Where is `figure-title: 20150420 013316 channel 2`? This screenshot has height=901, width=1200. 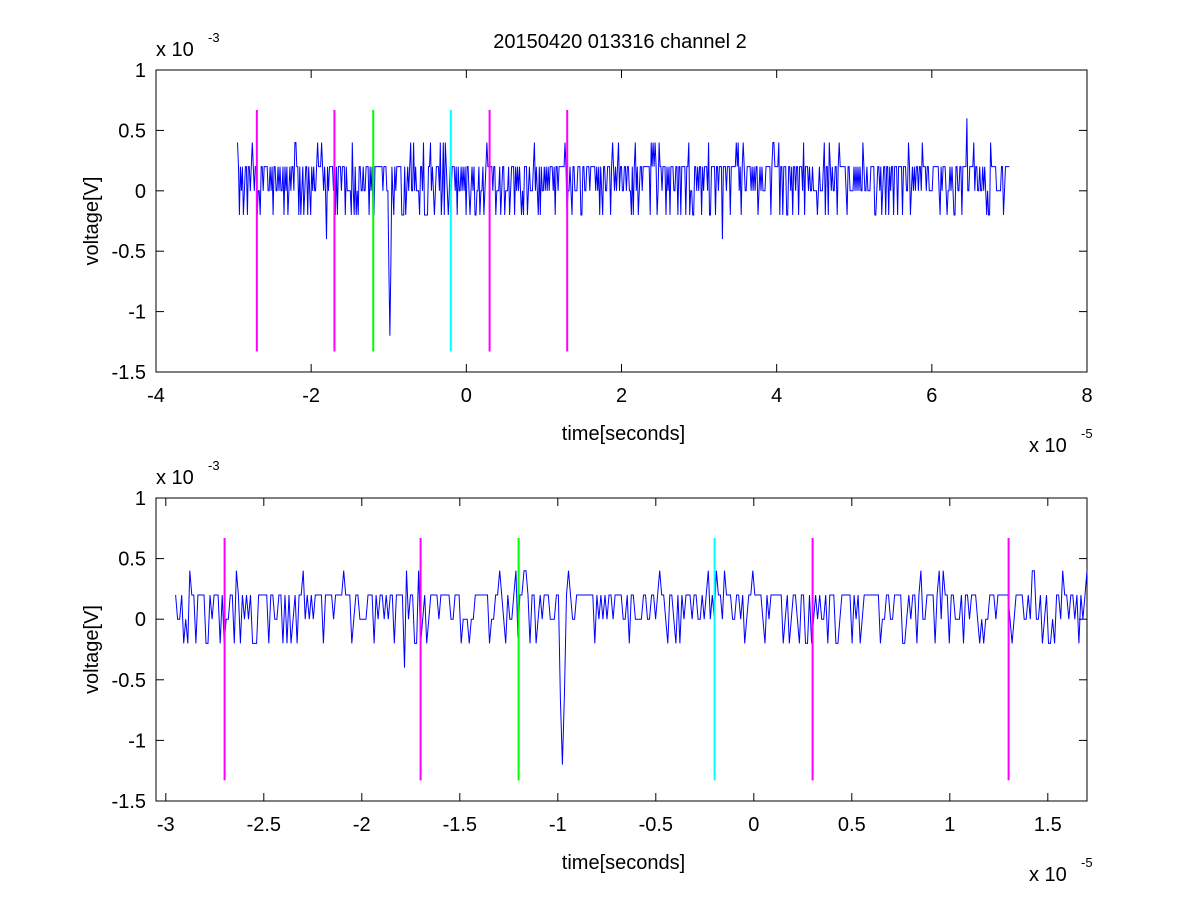
figure-title: 20150420 013316 channel 2 is located at coordinates (620, 42).